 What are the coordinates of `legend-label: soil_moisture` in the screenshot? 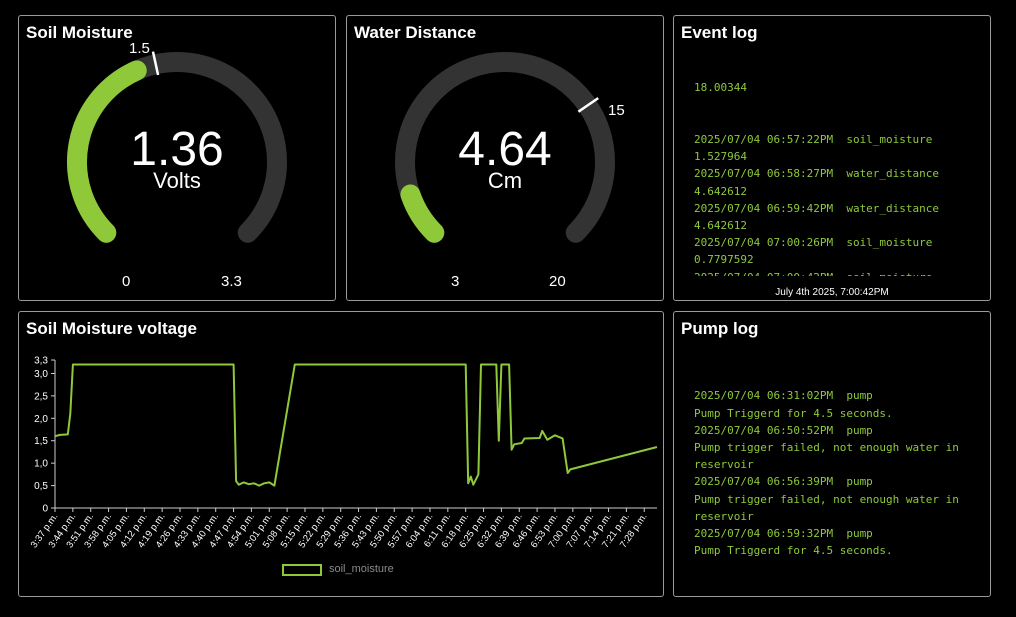 It's located at (361, 569).